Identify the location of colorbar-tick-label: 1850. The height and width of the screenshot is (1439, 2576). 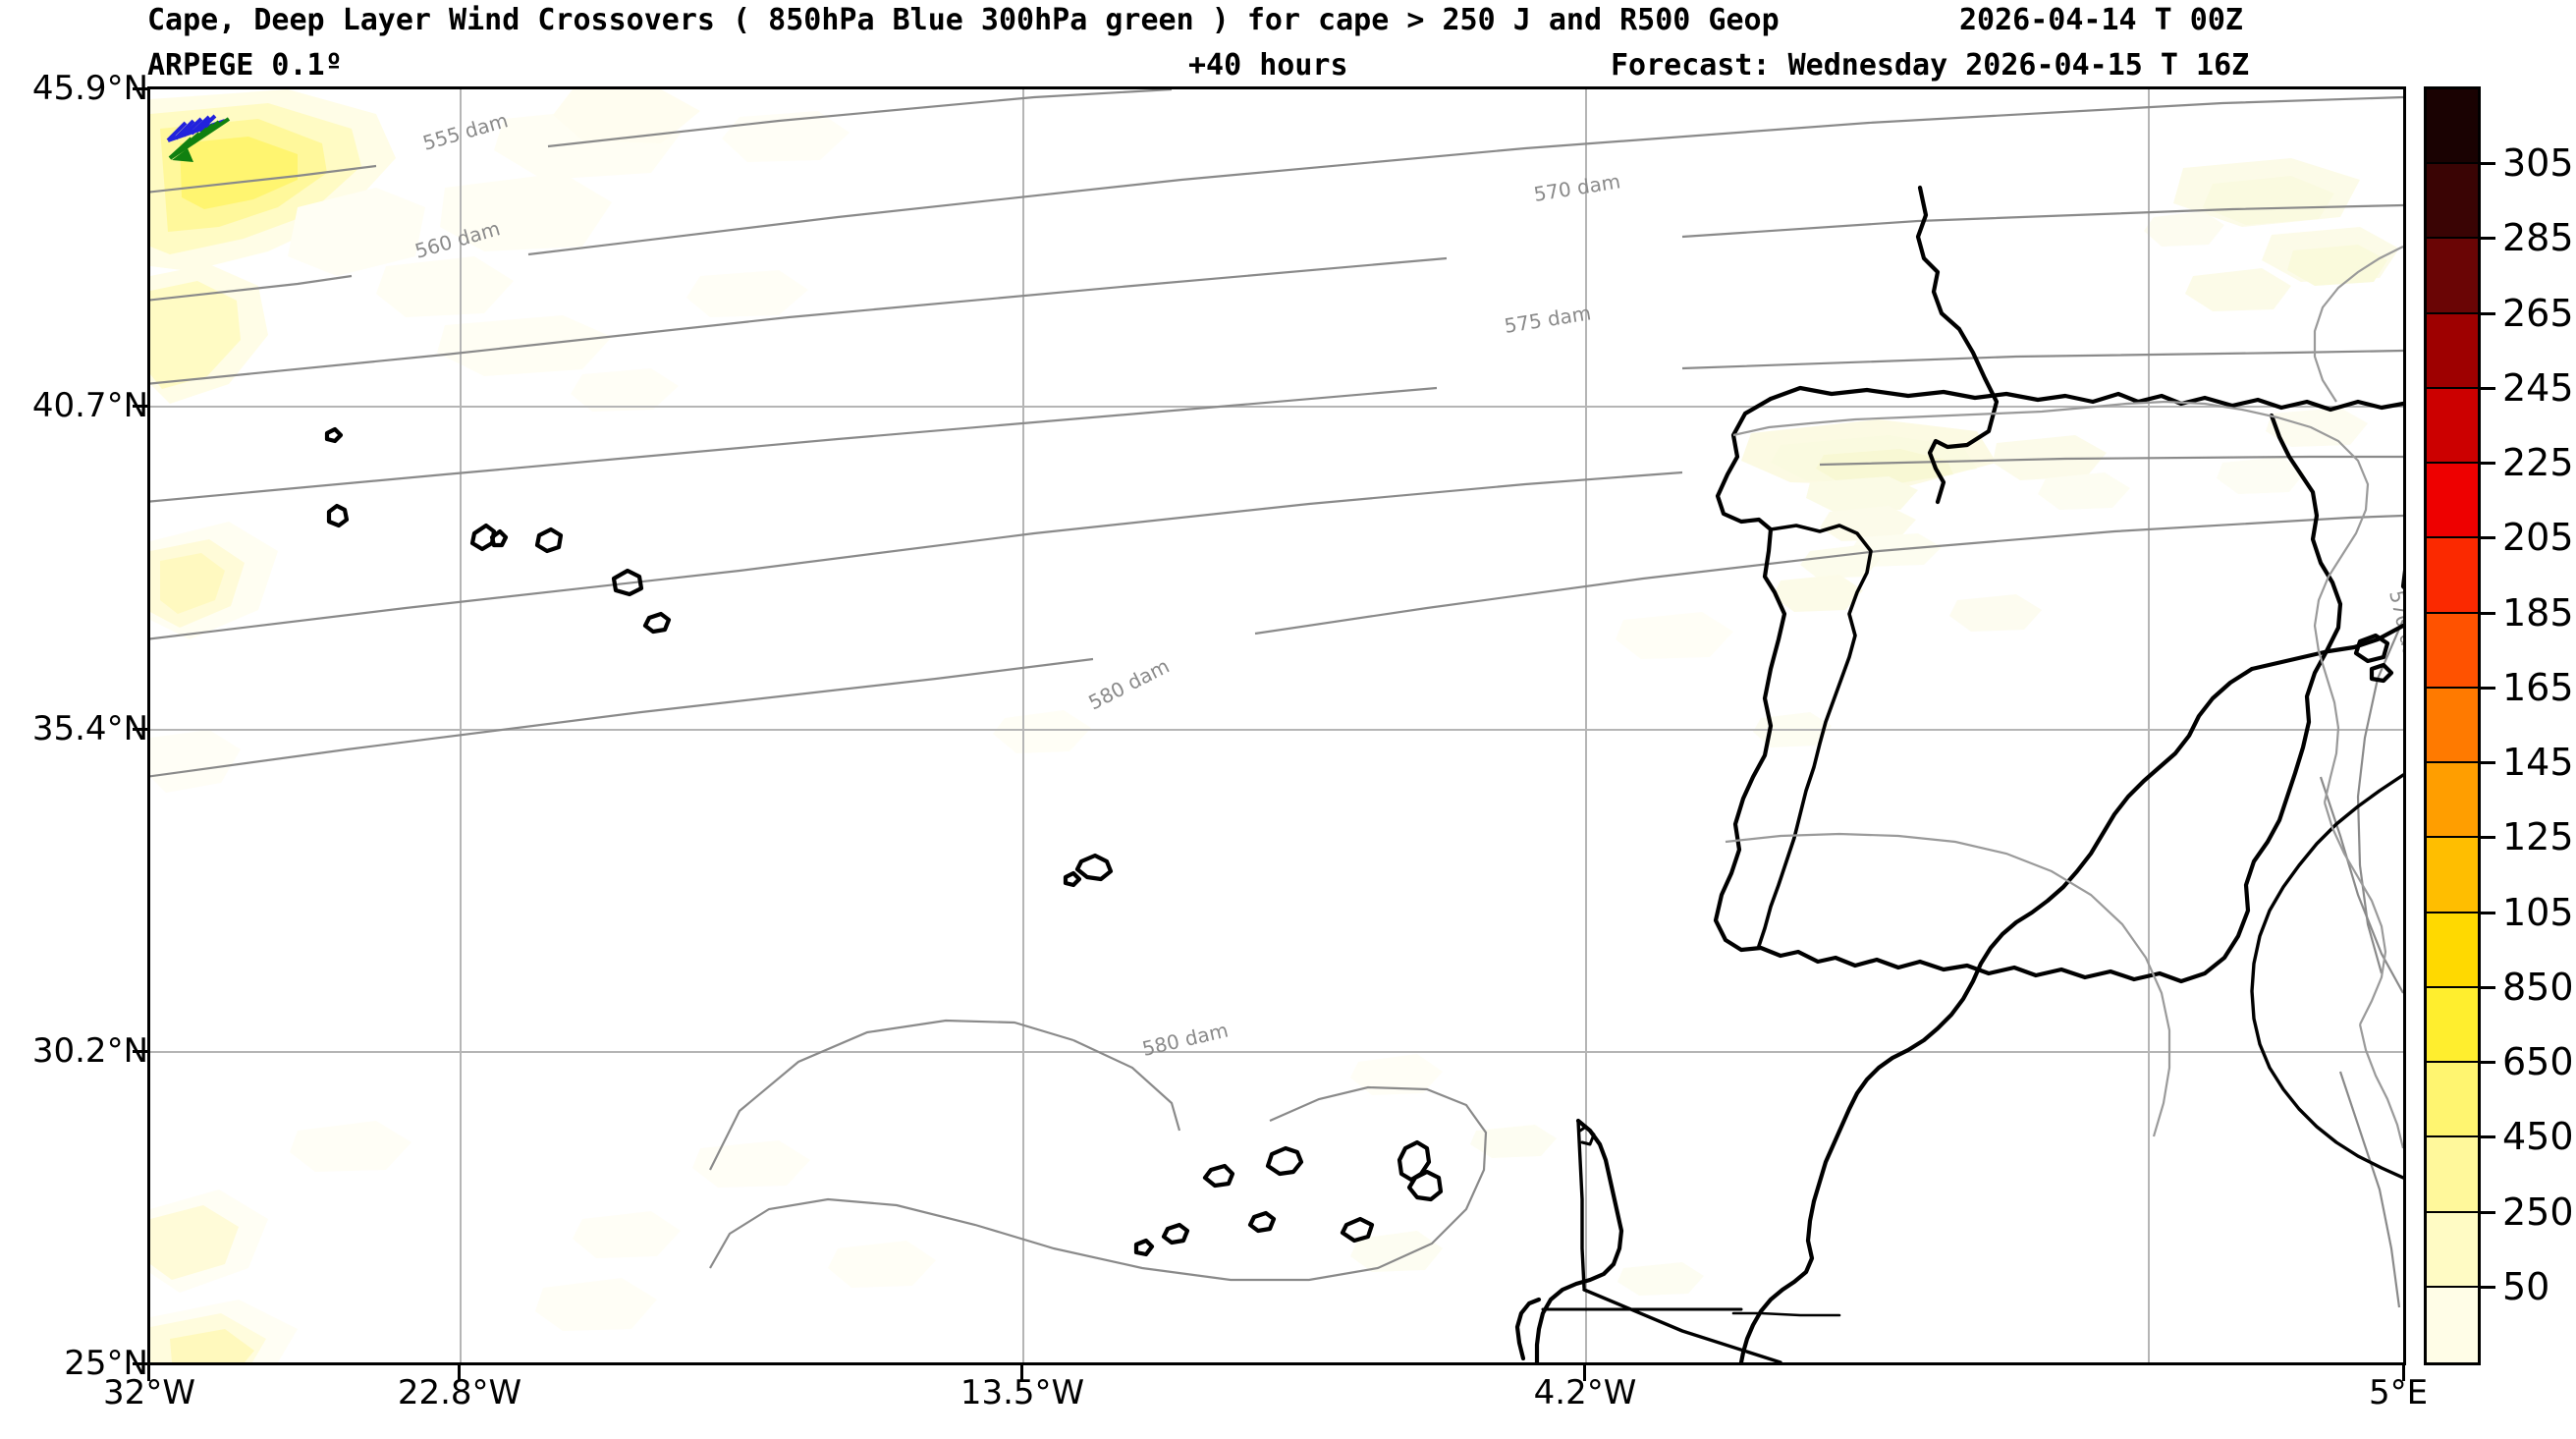
(2539, 612).